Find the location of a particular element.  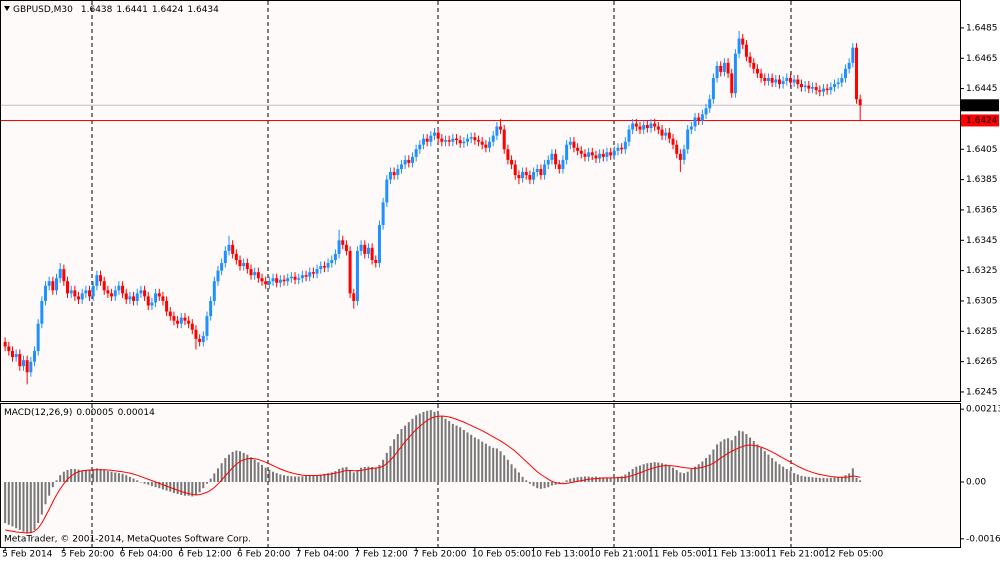

symbol-icon is located at coordinates (7, 8).